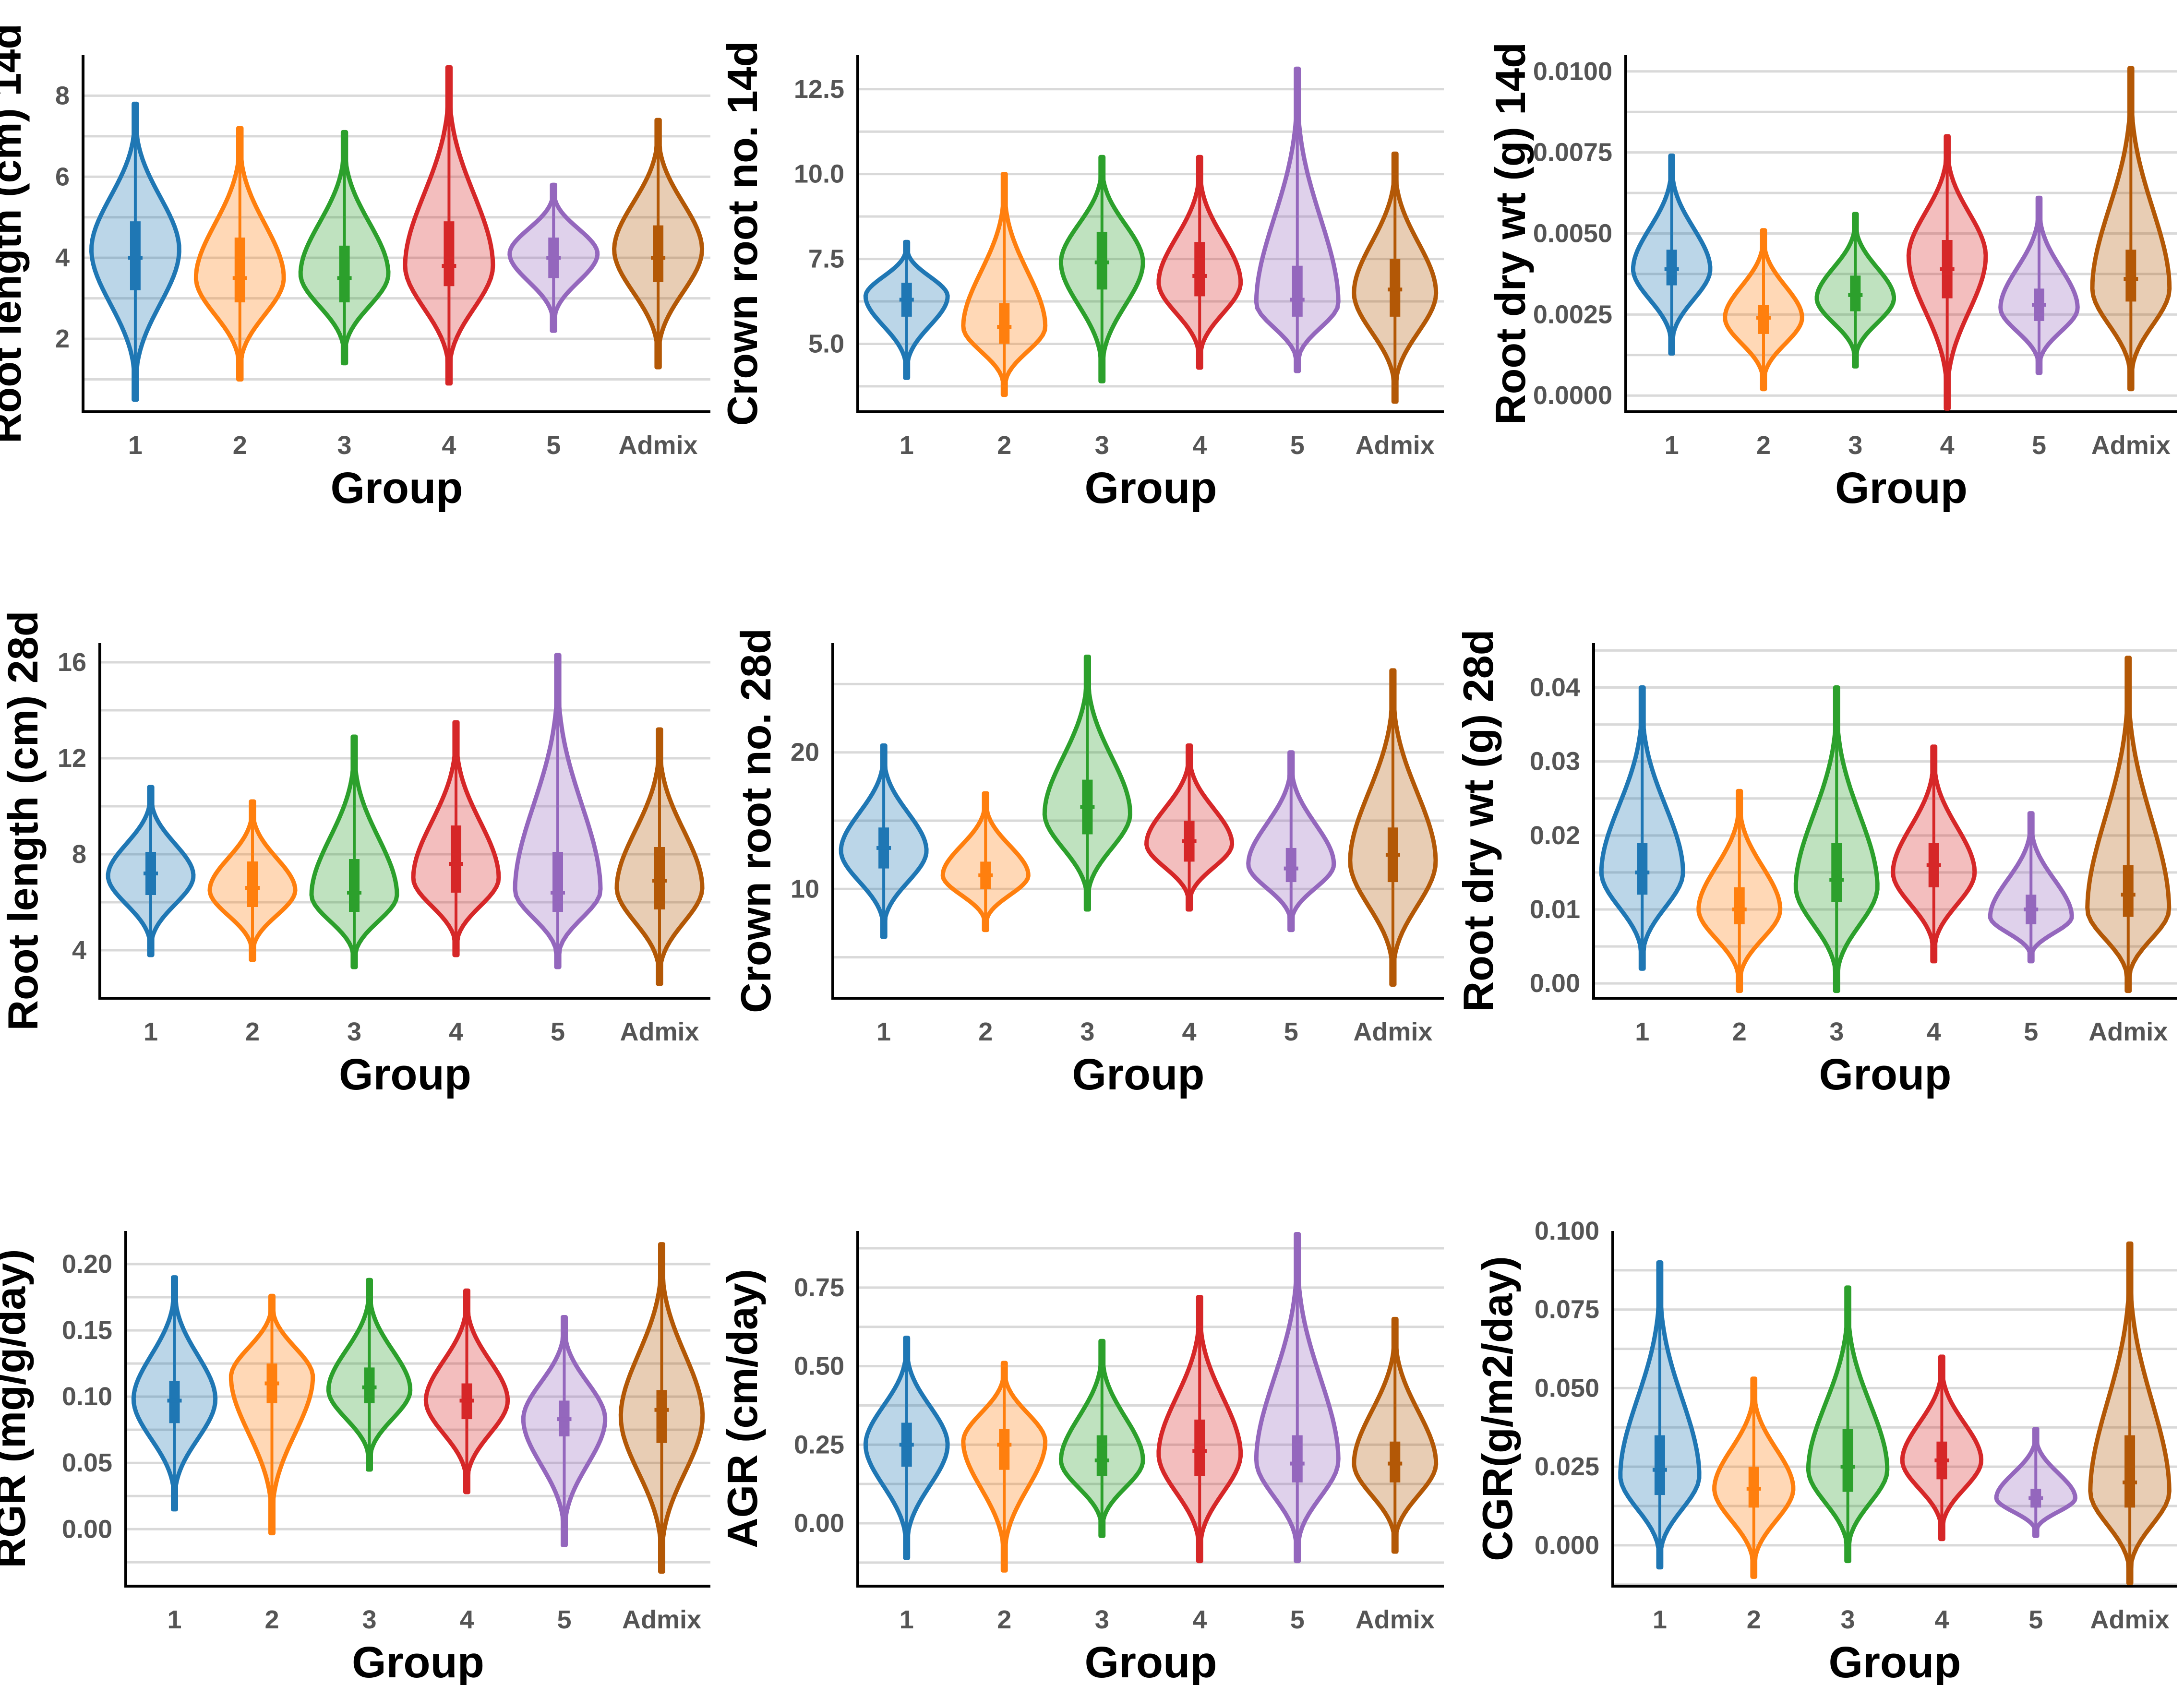 This screenshot has height=1685, width=2184. What do you see at coordinates (72, 758) in the screenshot?
I see `y-tick-label: 12` at bounding box center [72, 758].